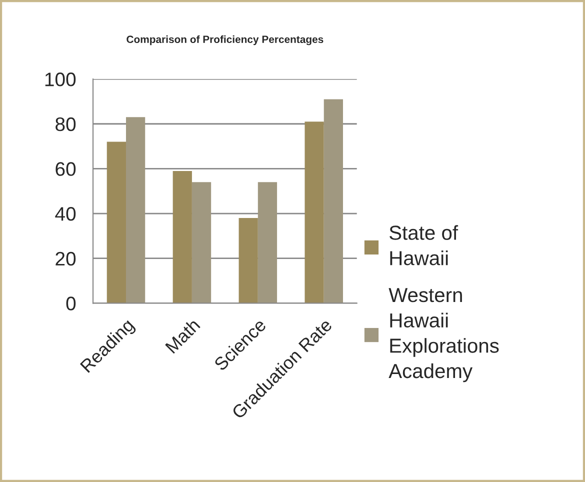  I want to click on y-tick-label: 20, so click(66, 259).